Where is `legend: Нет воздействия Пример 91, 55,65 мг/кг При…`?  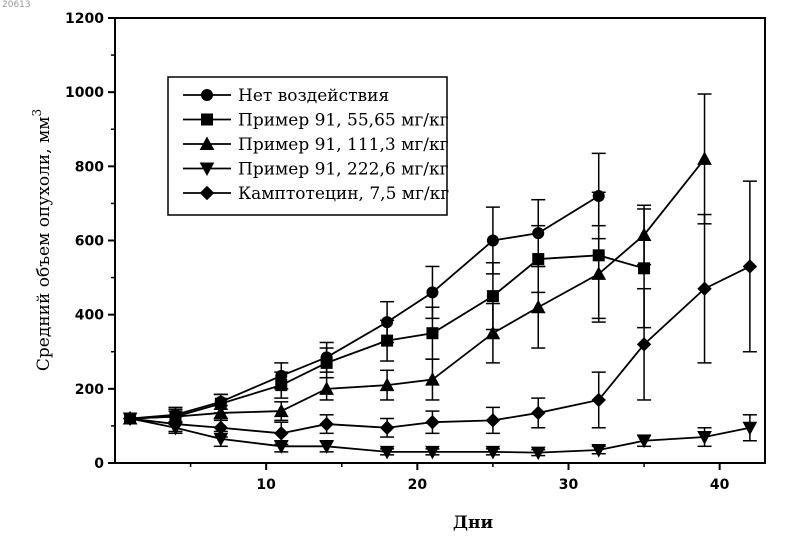 legend: Нет воздействия Пример 91, 55,65 мг/кг При… is located at coordinates (308, 146).